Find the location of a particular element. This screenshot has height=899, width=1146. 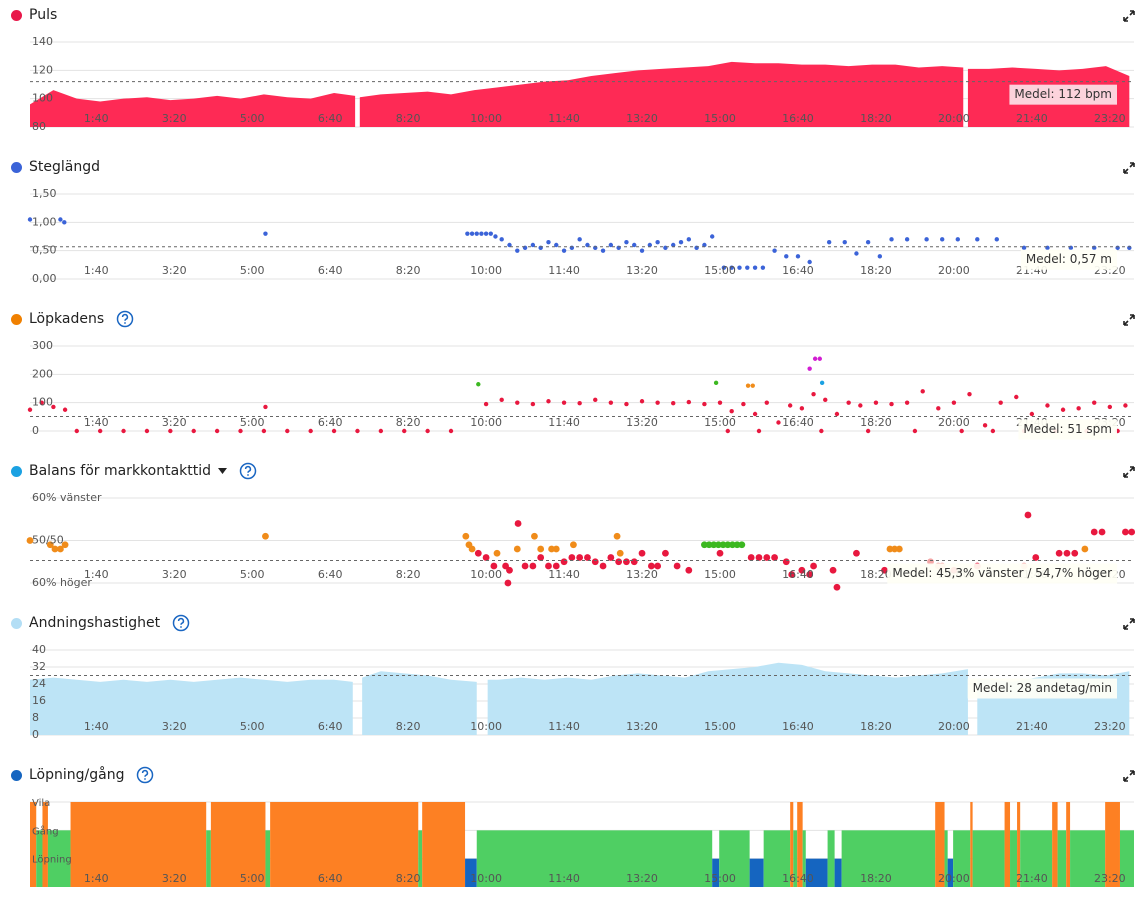

y-tick-label: 140 is located at coordinates (42, 41).